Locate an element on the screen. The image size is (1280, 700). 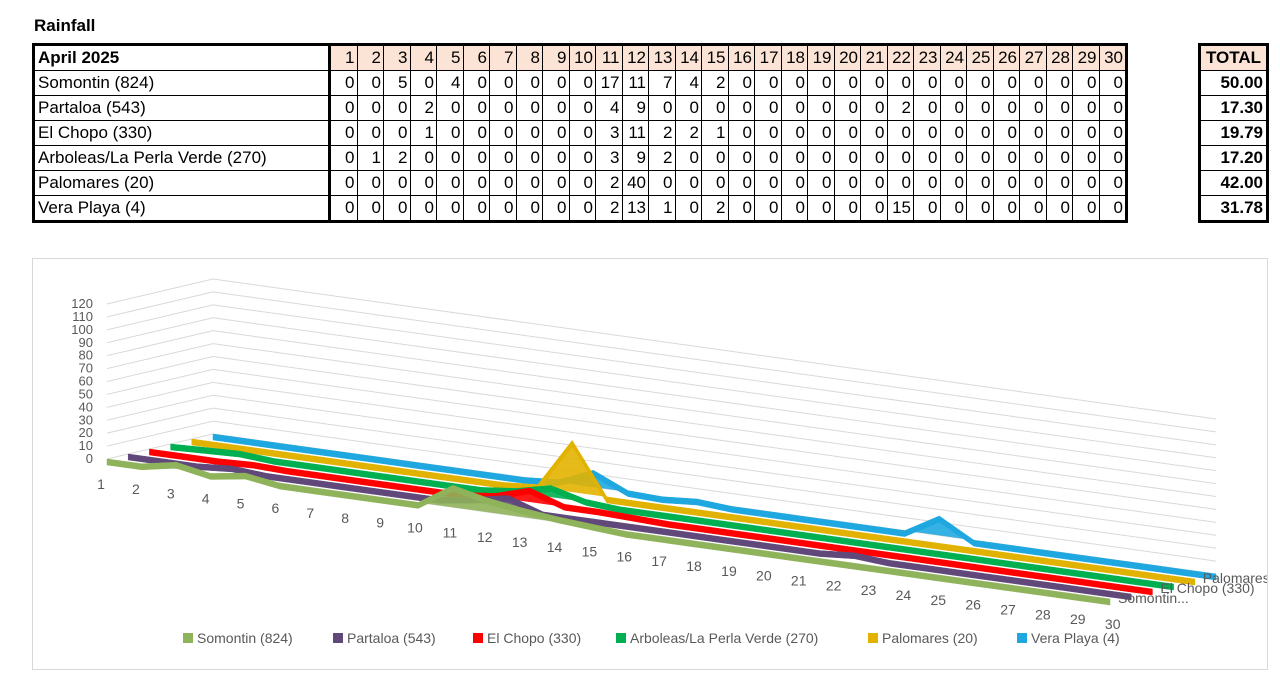
x-tick-label: 25 is located at coordinates (938, 600).